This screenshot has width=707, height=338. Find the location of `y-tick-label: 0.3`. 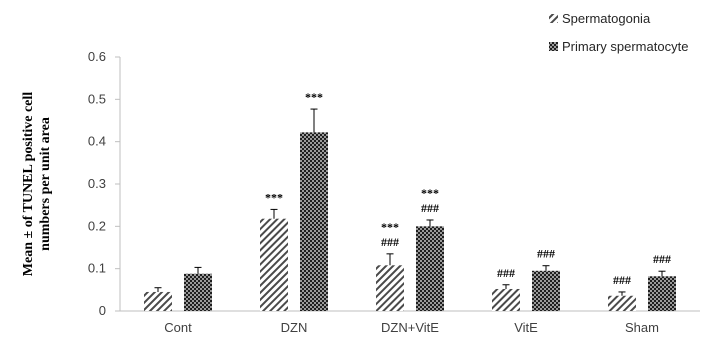

y-tick-label: 0.3 is located at coordinates (97, 183).